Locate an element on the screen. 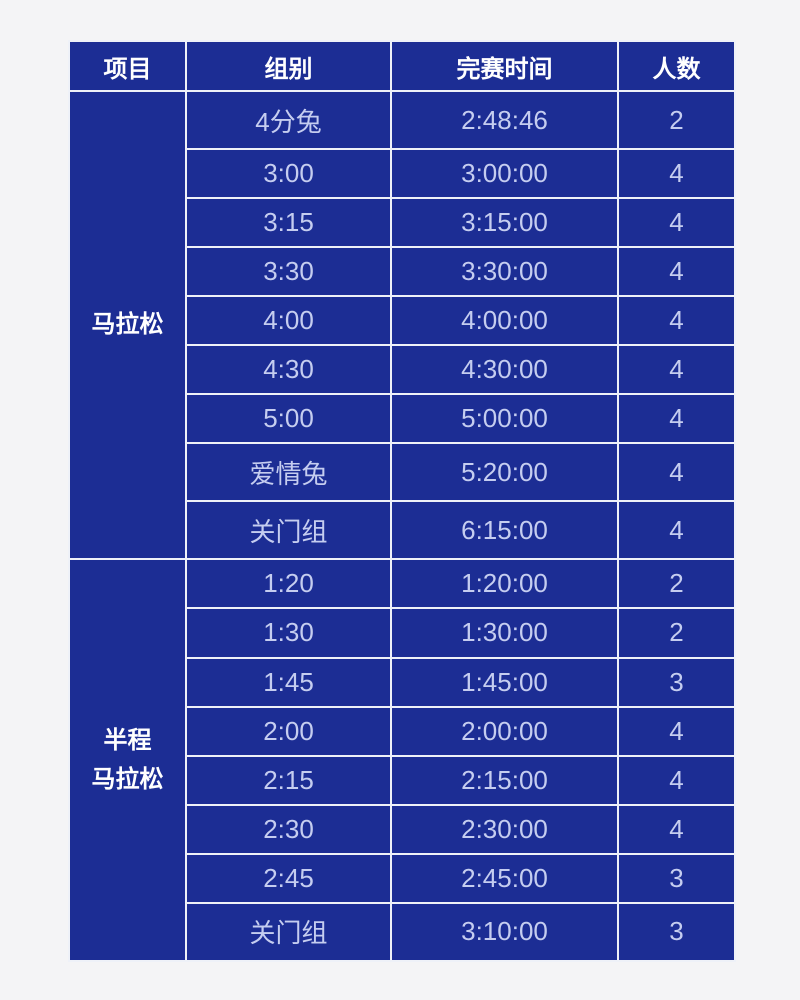 The width and height of the screenshot is (800, 1000). finish-time-cell: 3:10:00 is located at coordinates (504, 932).